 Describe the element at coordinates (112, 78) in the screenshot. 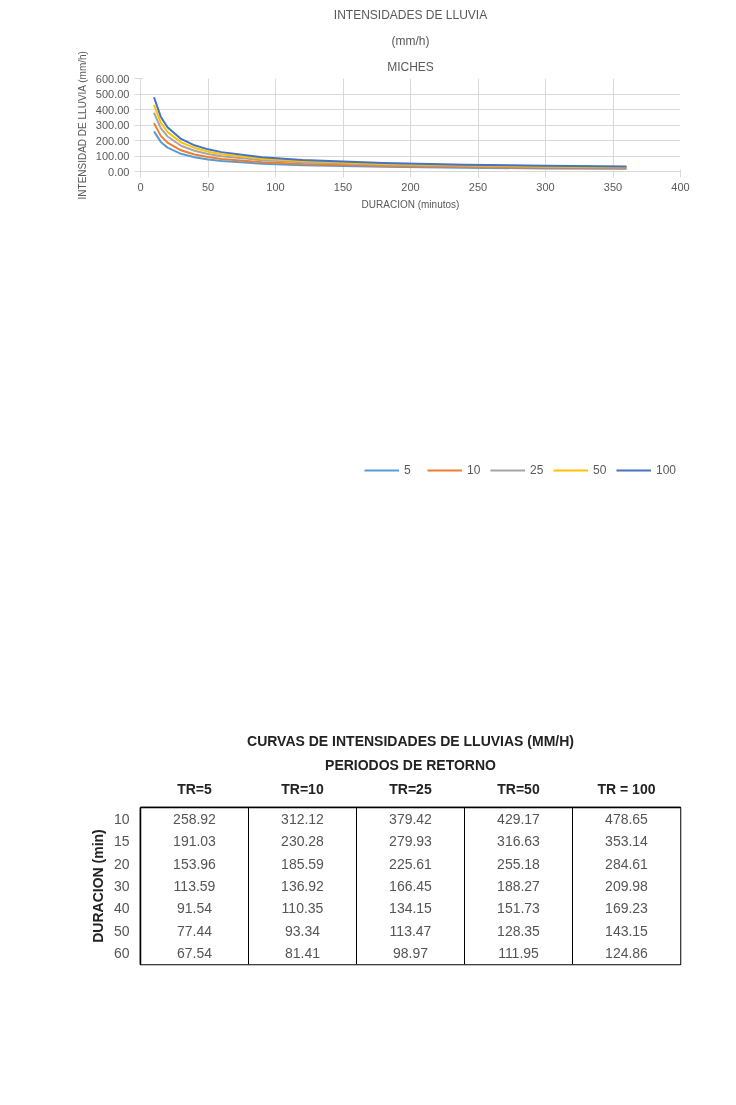

I see `y-tick-label: 600.00` at that location.